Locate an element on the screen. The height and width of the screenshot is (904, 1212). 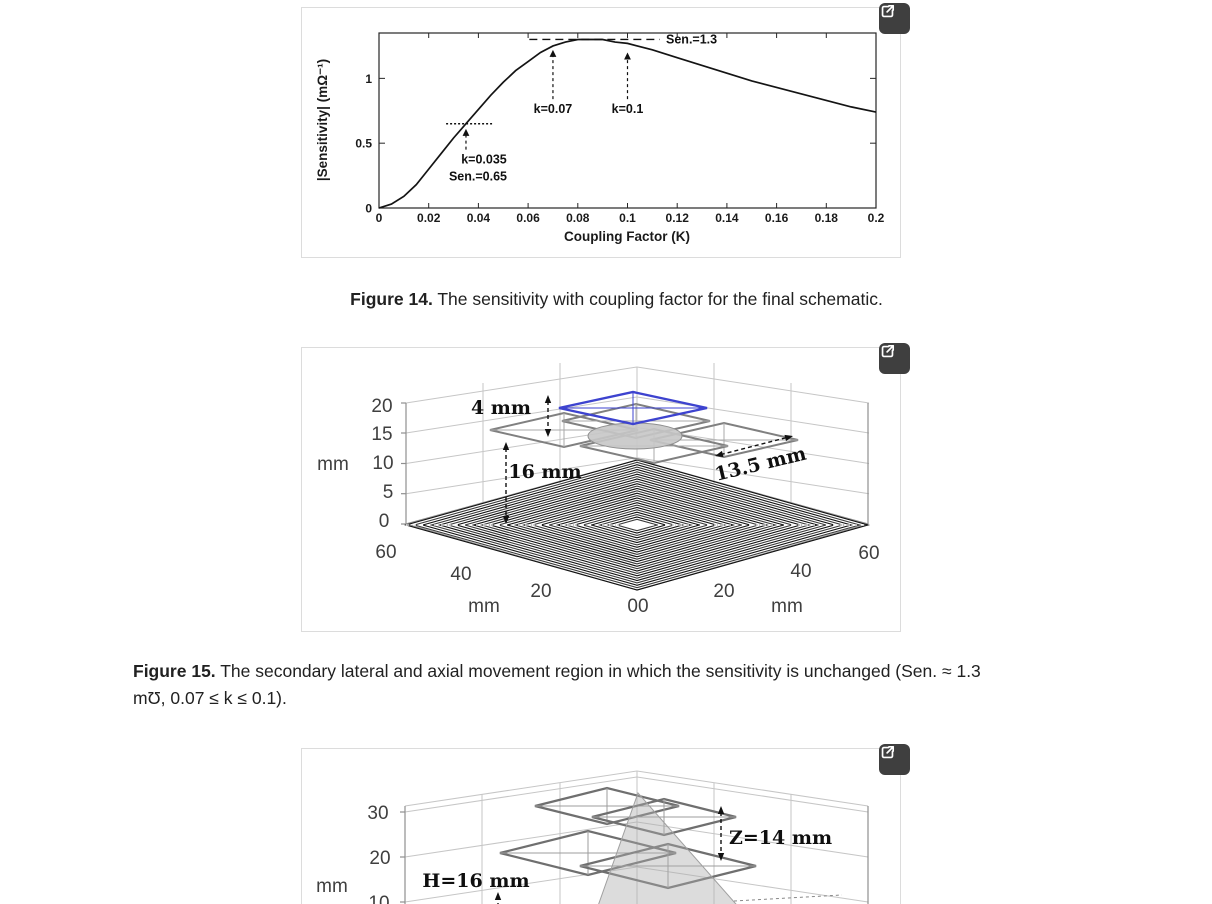
coil-cone-wireframe is located at coordinates (634, 837).